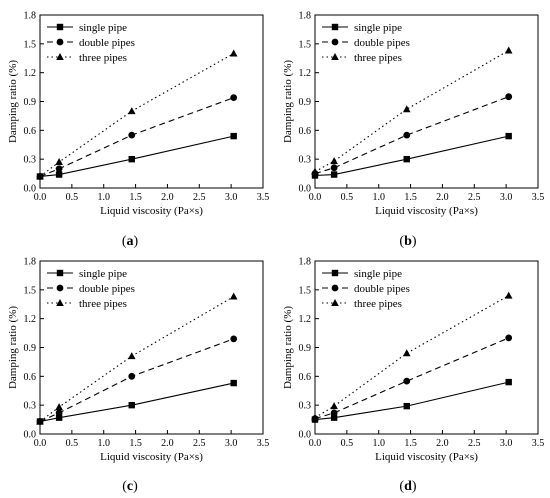  Describe the element at coordinates (151, 457) in the screenshot. I see `x-axis-title: Liquid viscosity (Pa×s)` at that location.